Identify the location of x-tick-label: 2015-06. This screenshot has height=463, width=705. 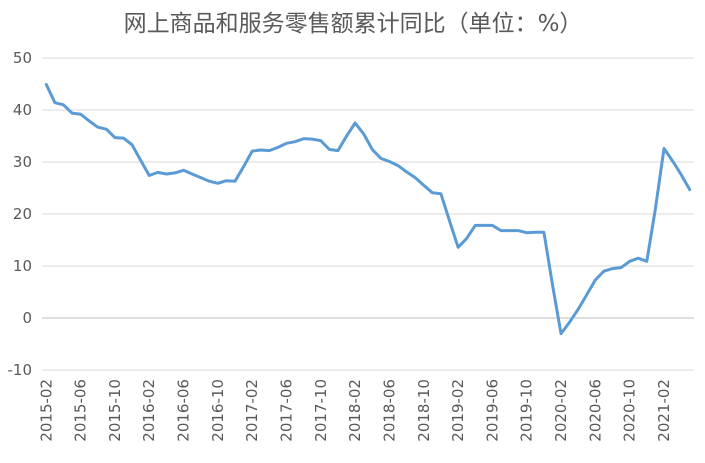
(81, 410).